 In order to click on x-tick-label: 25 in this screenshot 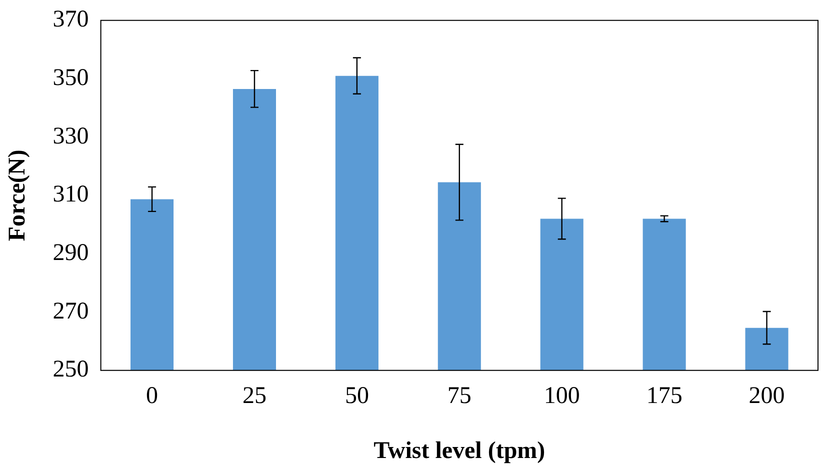, I will do `click(254, 396)`.